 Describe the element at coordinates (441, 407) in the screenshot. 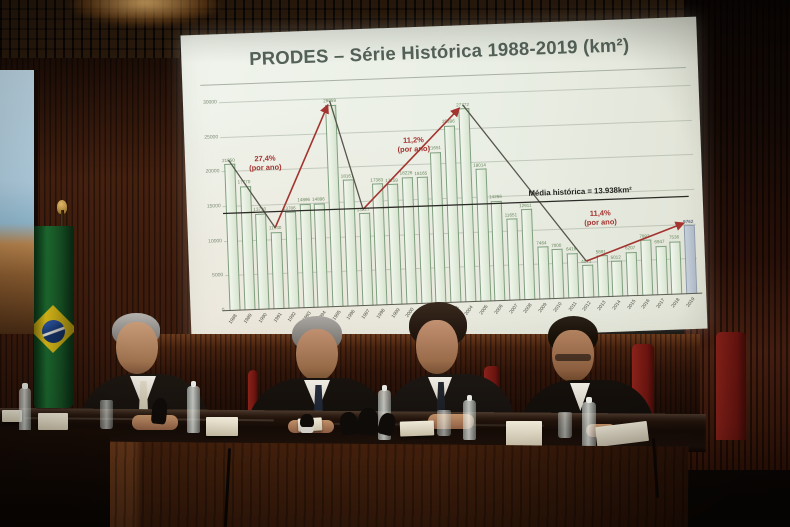

I see `person-3-tie` at that location.